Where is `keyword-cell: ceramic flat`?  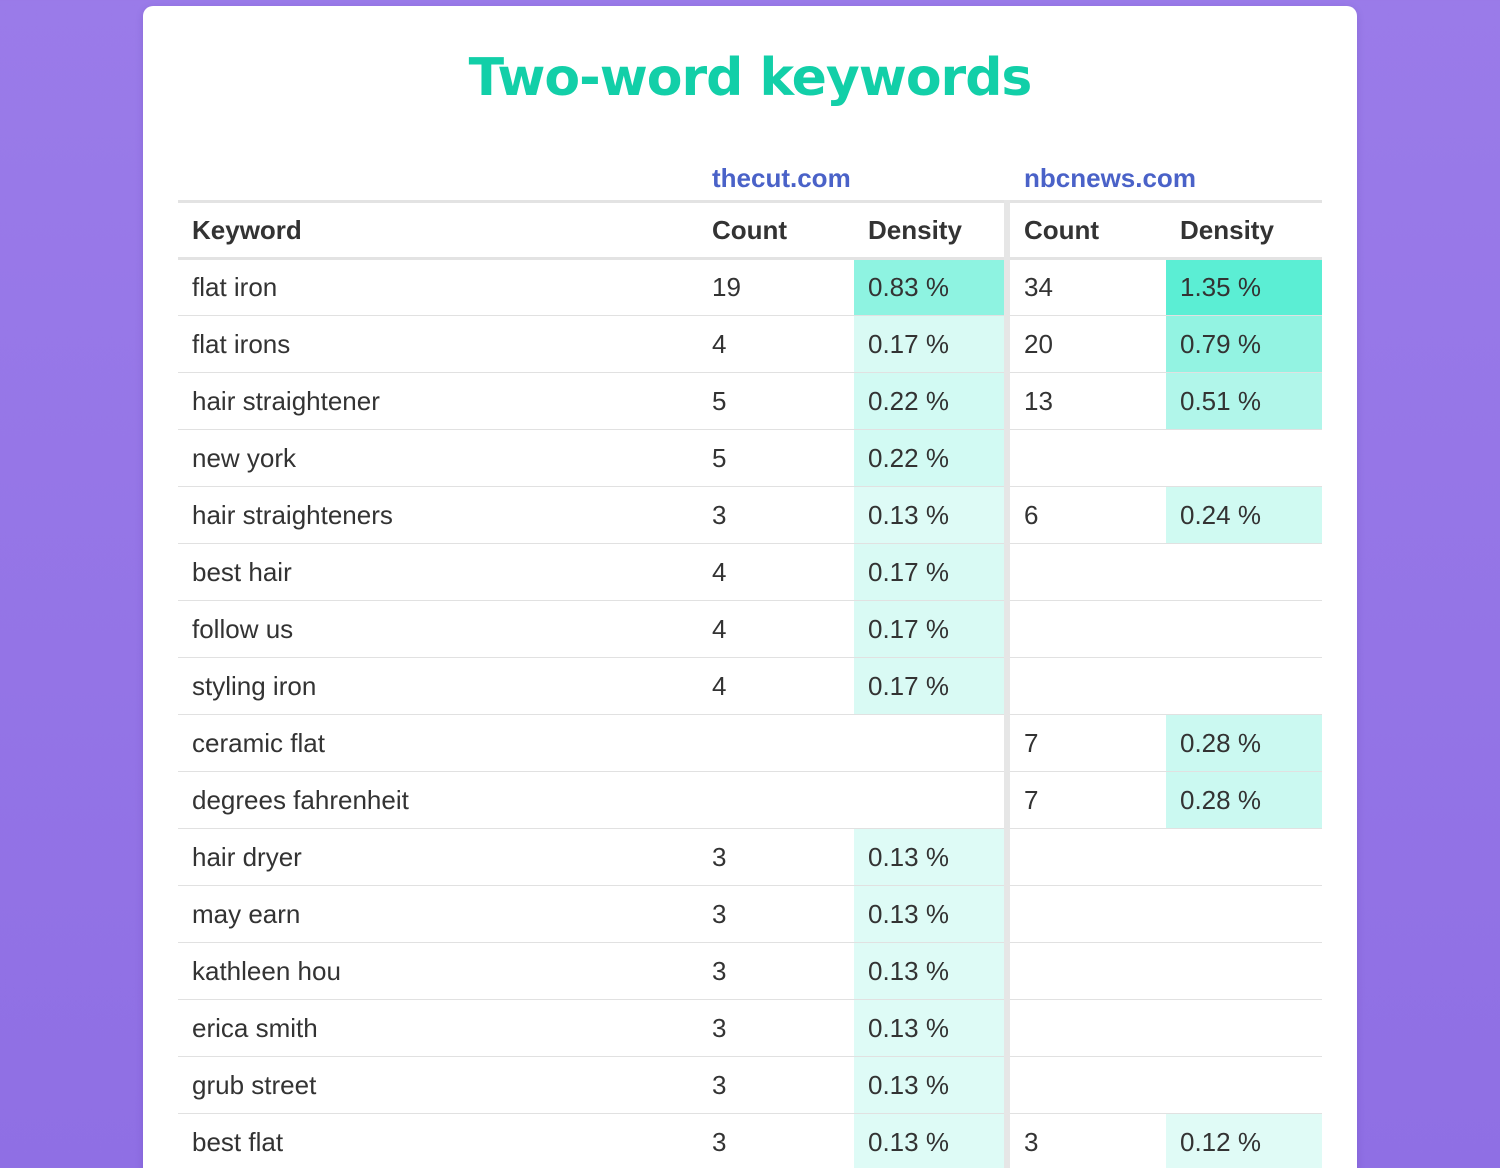 keyword-cell: ceramic flat is located at coordinates (438, 743).